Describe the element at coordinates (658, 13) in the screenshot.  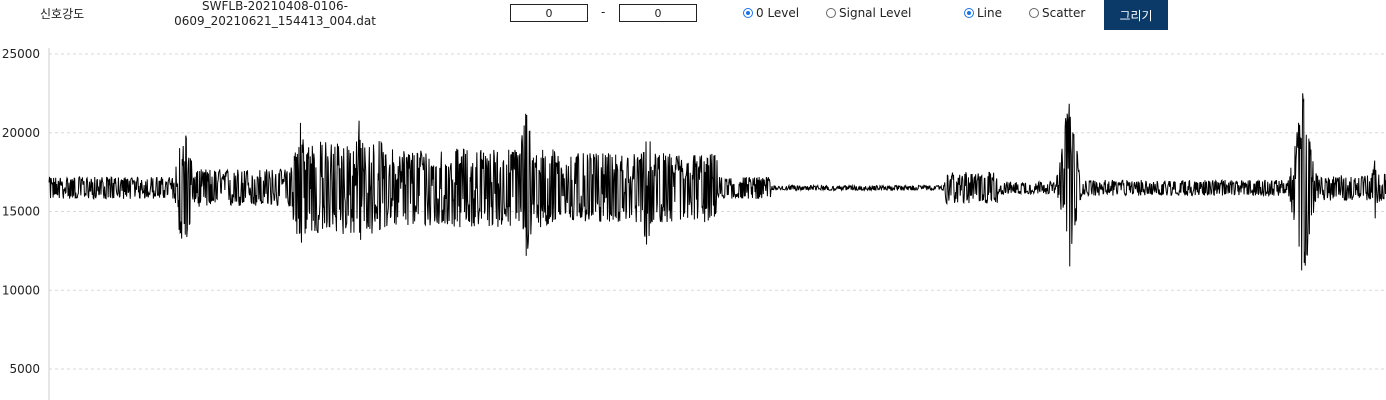
I see `range-end-input` at that location.